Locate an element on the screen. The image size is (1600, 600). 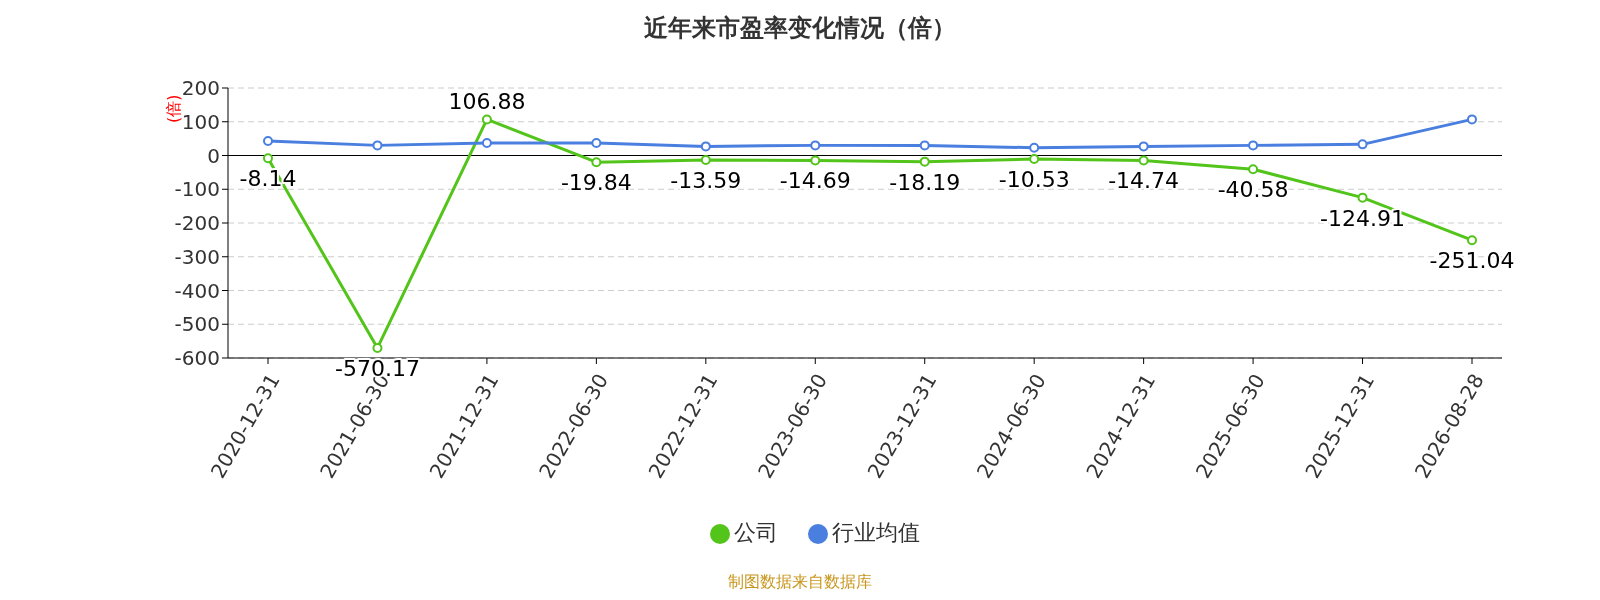
data-label: -251.04 is located at coordinates (1472, 261).